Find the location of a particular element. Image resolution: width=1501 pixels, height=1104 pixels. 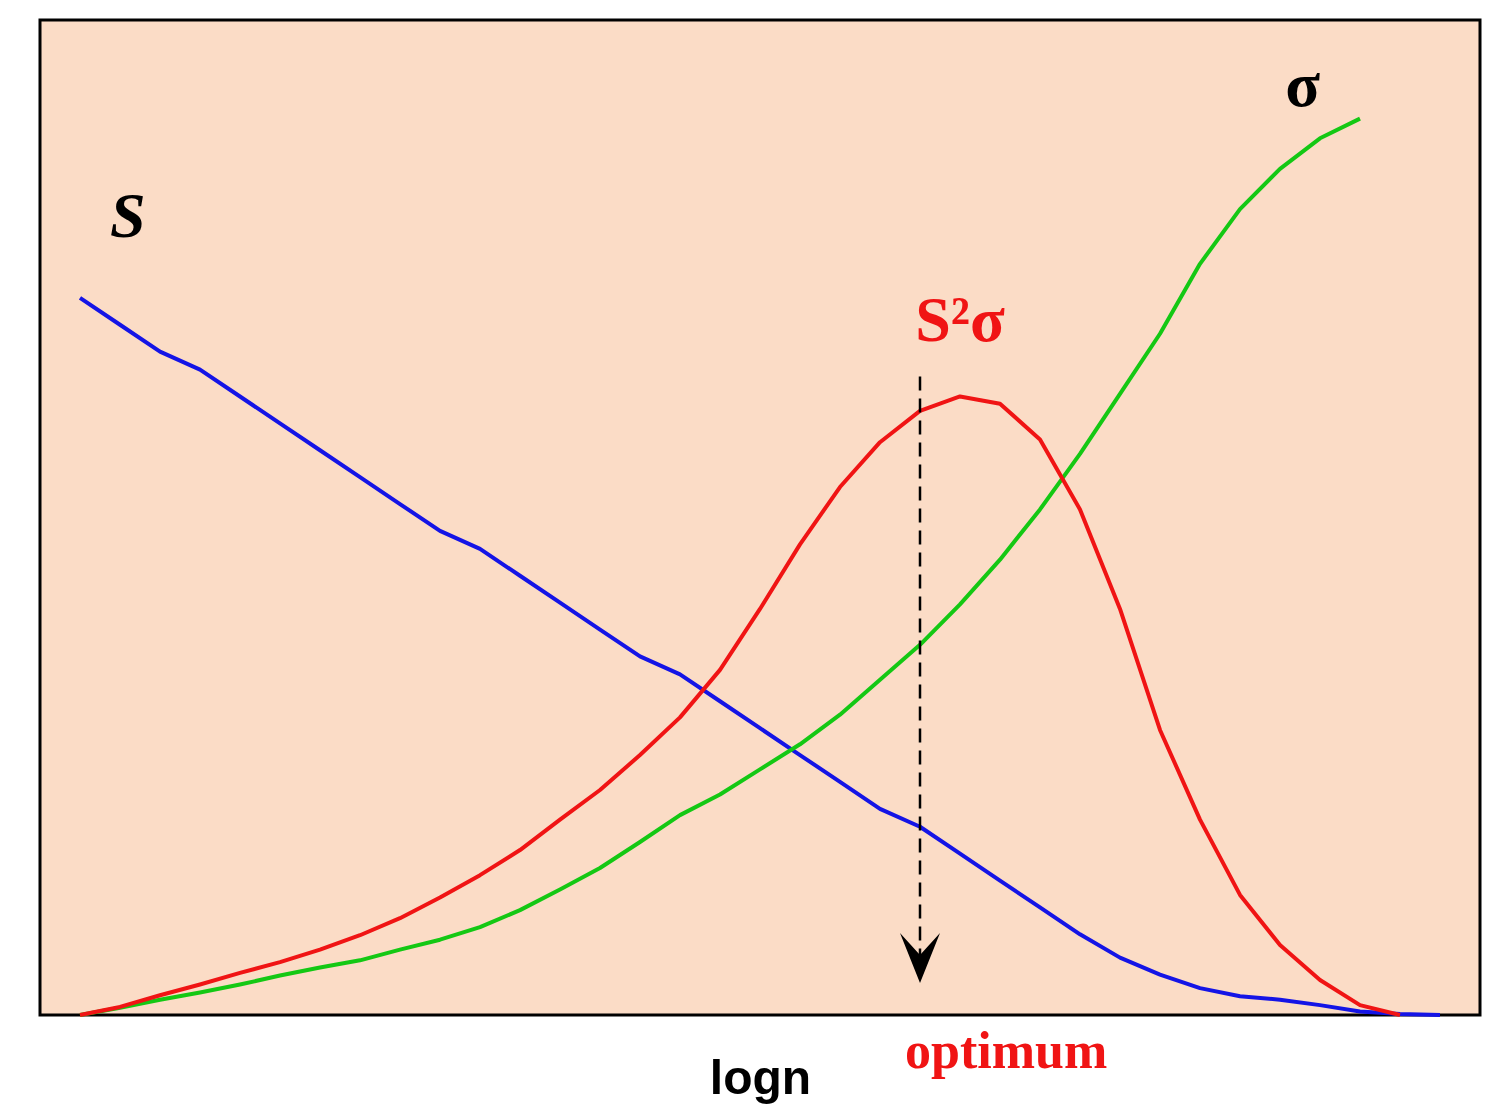

text: optimum is located at coordinates (1006, 1050).